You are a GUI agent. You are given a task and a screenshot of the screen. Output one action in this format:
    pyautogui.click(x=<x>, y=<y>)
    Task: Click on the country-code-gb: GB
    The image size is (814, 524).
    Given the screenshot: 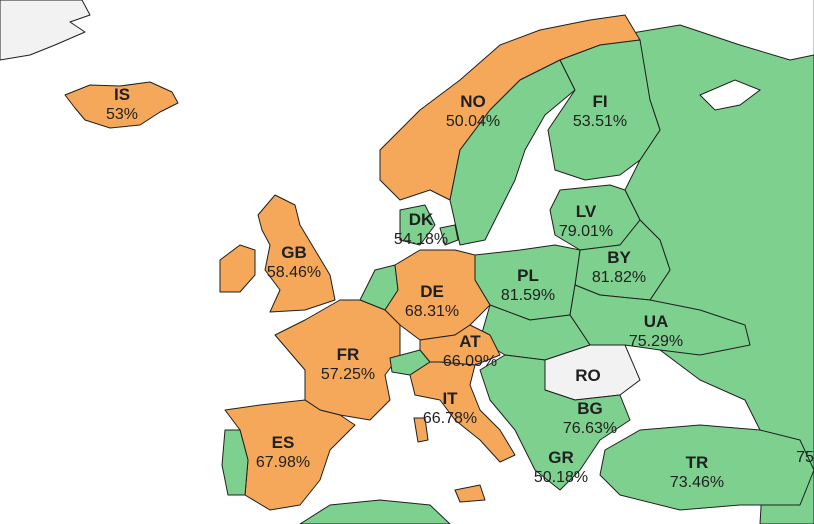 What is the action you would take?
    pyautogui.click(x=294, y=252)
    